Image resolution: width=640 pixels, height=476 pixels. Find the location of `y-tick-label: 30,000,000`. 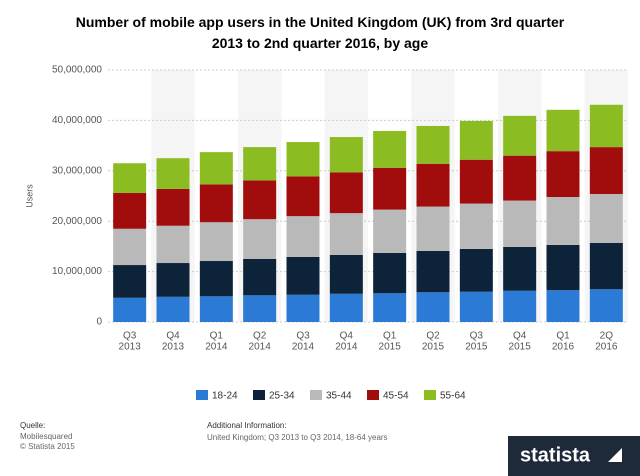

y-tick-label: 30,000,000 is located at coordinates (77, 170).